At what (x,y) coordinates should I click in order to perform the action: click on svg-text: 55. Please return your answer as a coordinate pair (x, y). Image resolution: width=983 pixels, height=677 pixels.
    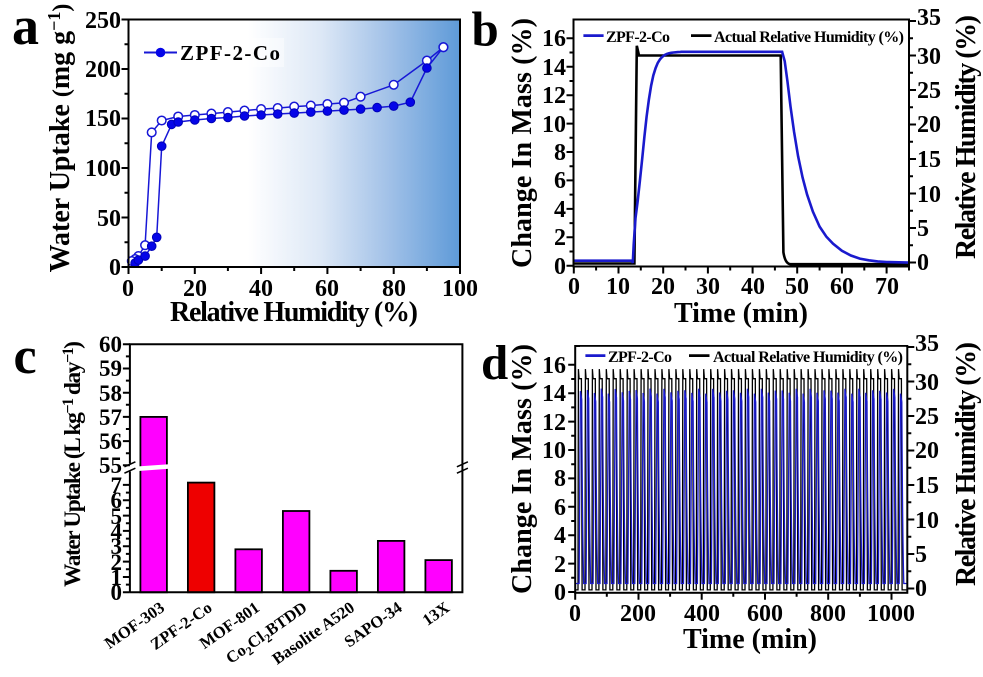
    Looking at the image, I should click on (110, 465).